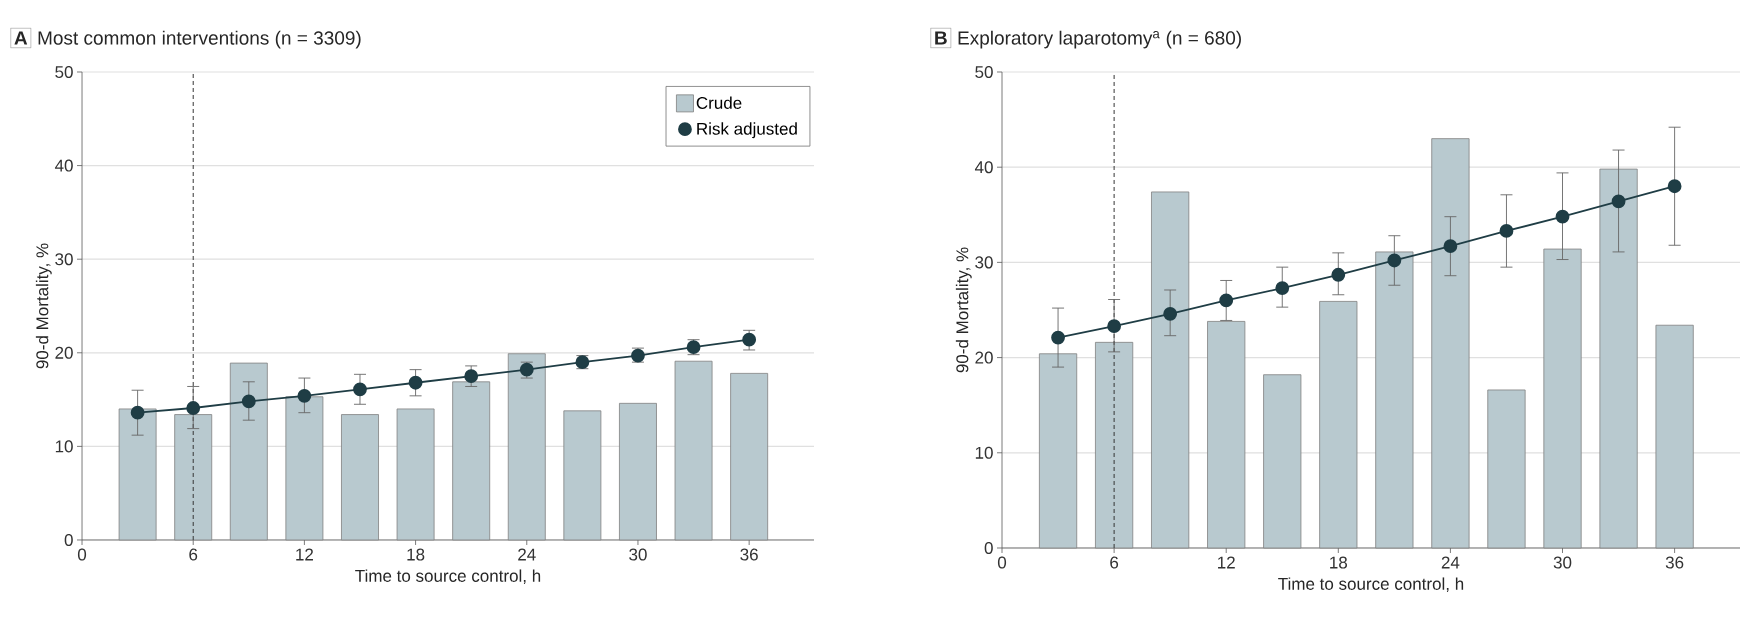 The image size is (1748, 620). Describe the element at coordinates (21, 38) in the screenshot. I see `text: A` at that location.